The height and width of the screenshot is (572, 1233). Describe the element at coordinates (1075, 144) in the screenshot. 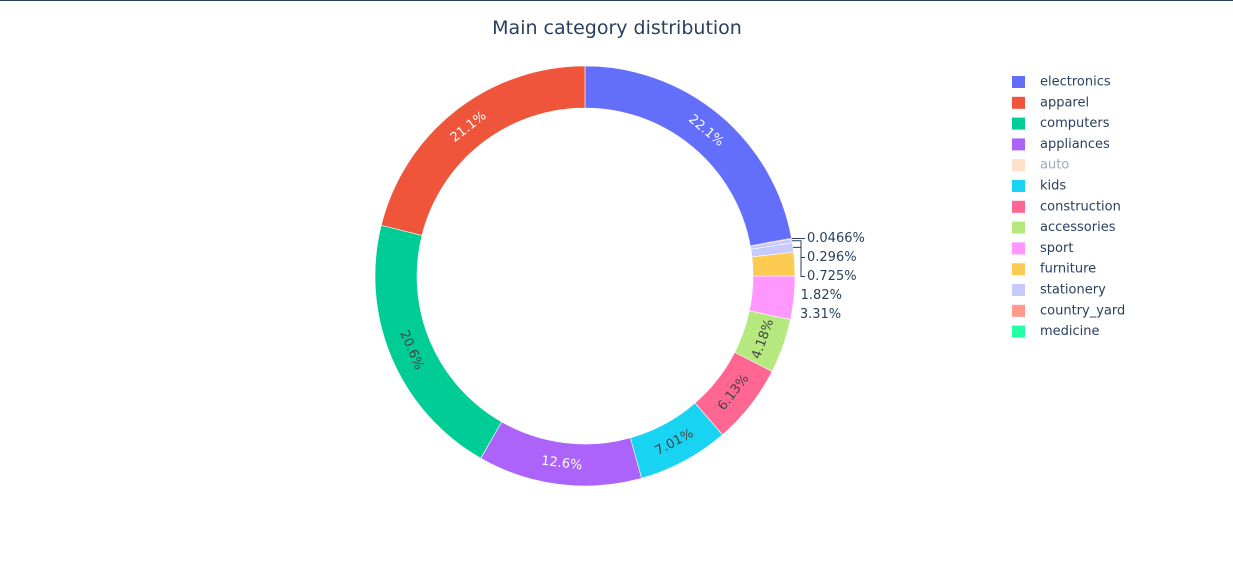

I see `legend-label: appliances` at that location.